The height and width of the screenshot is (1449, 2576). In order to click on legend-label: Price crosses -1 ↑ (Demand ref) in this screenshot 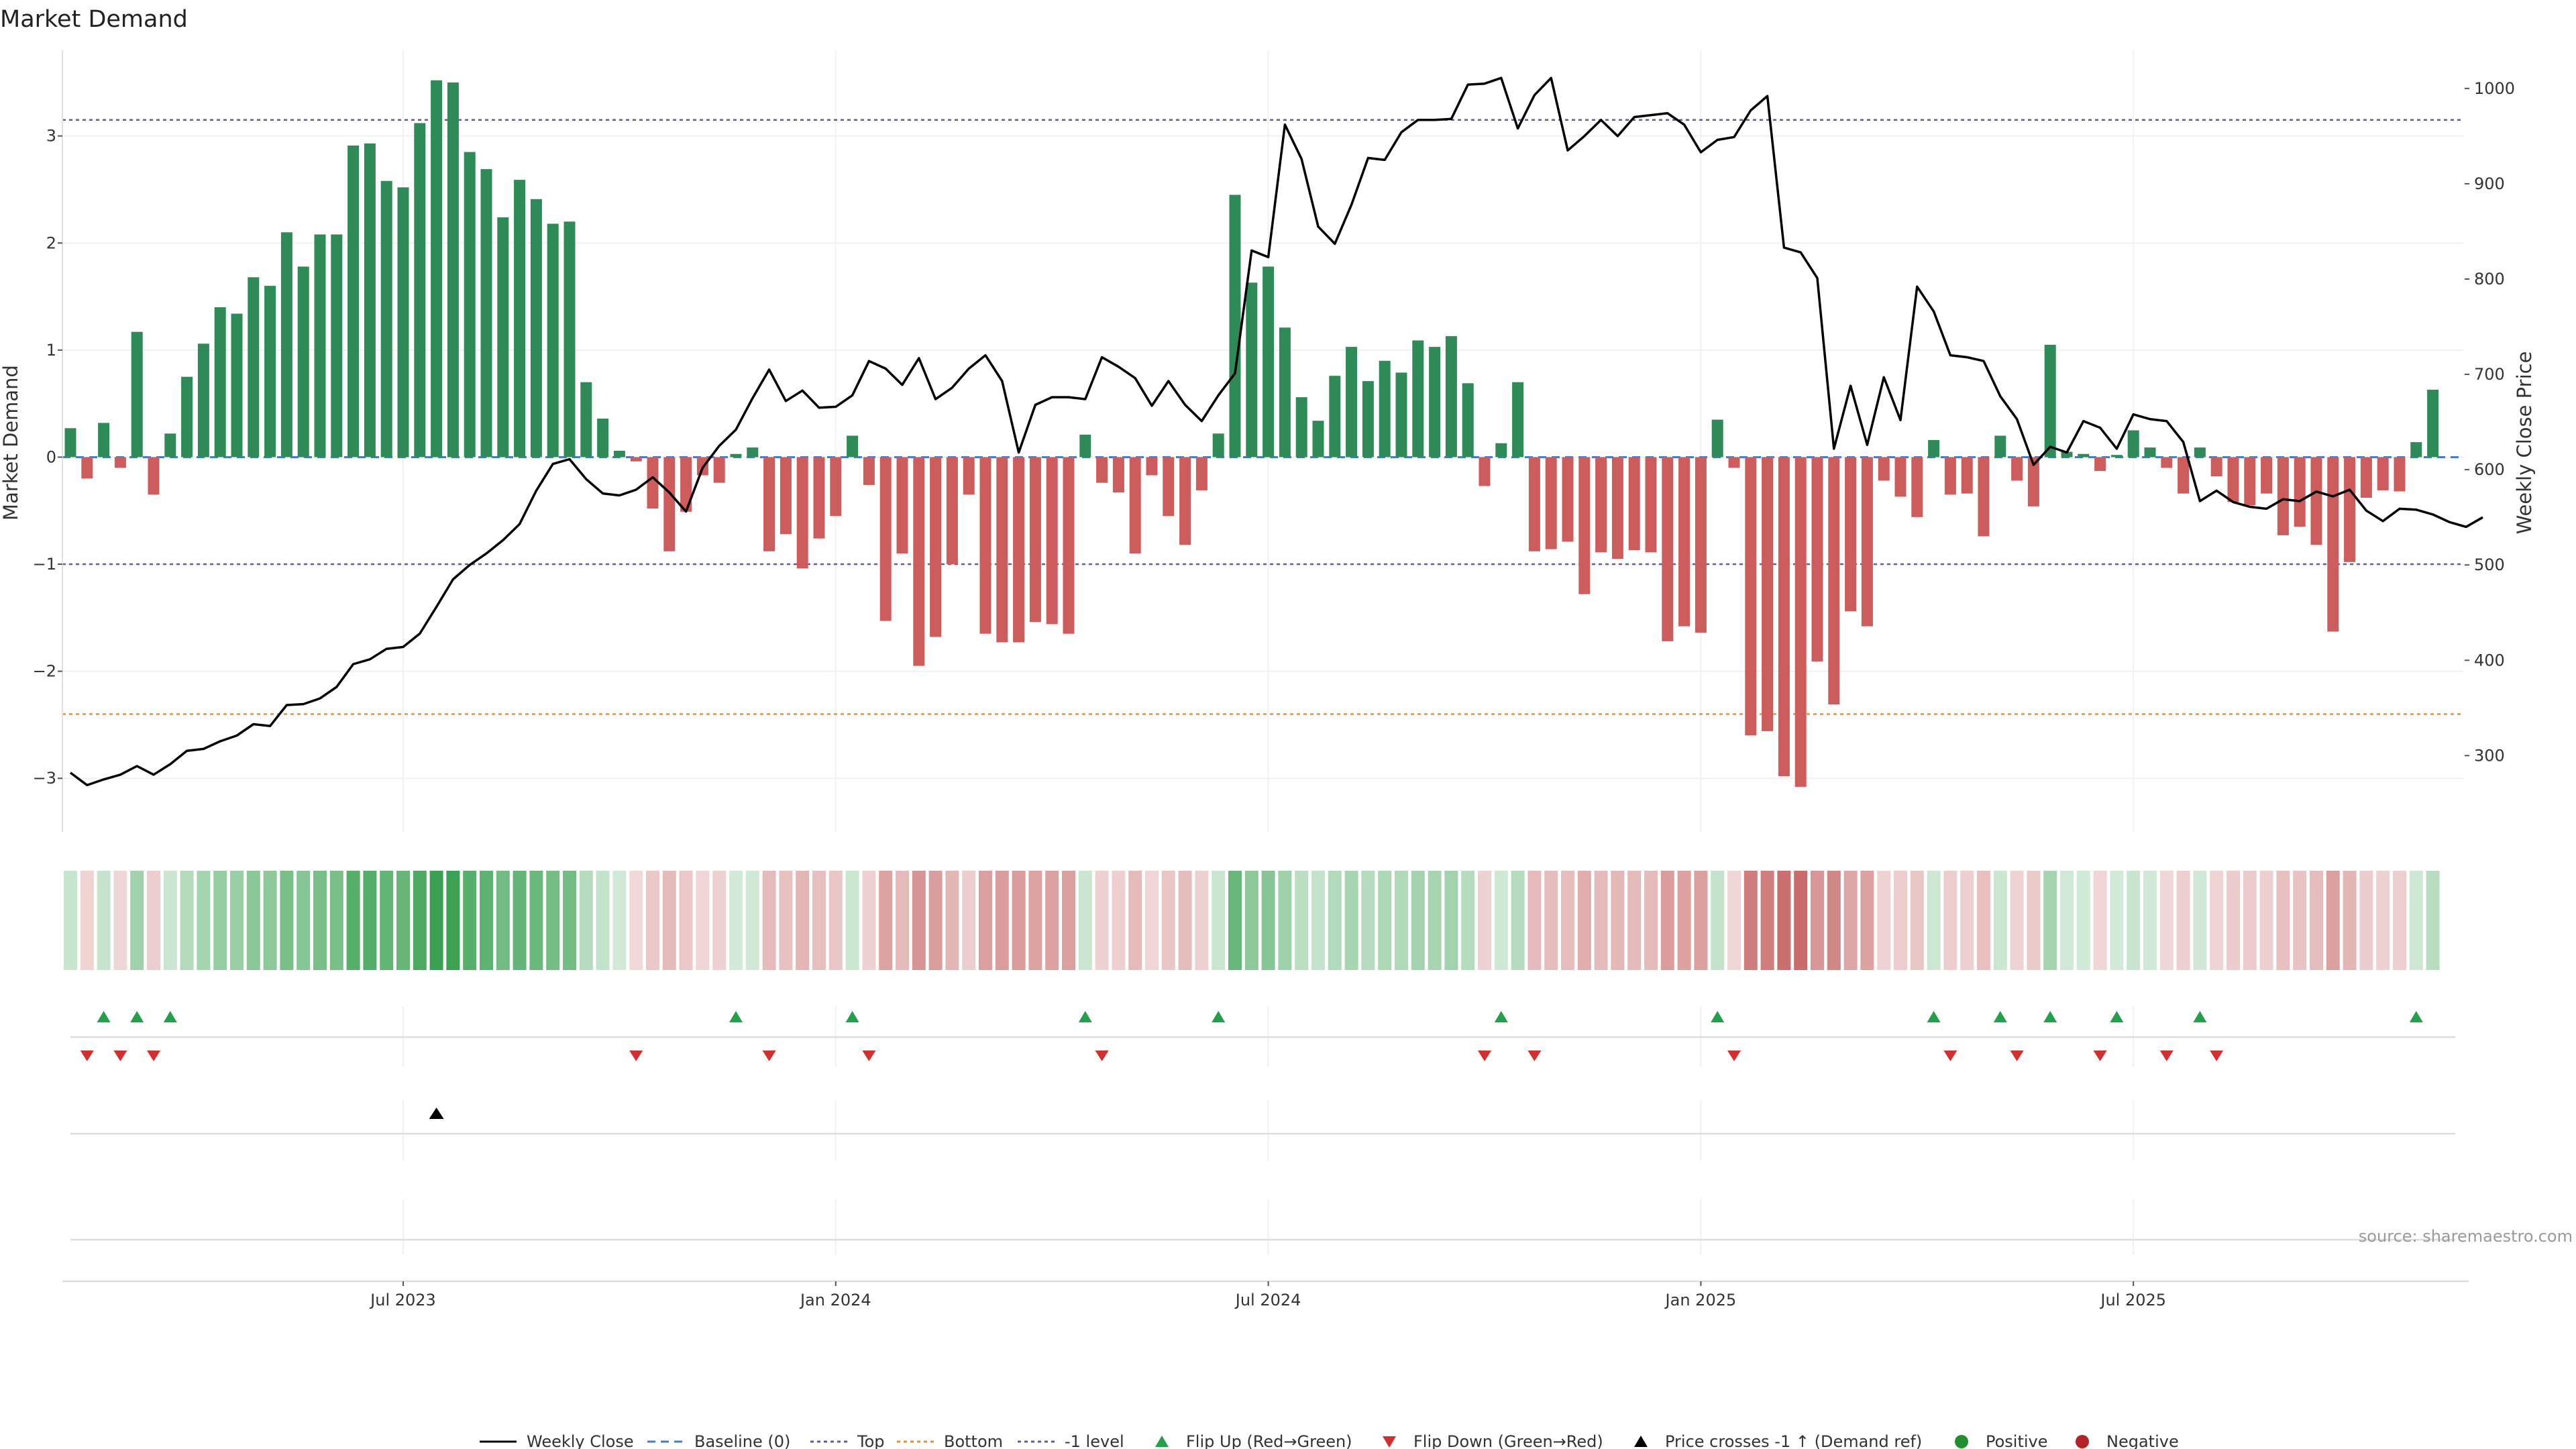, I will do `click(1793, 1440)`.